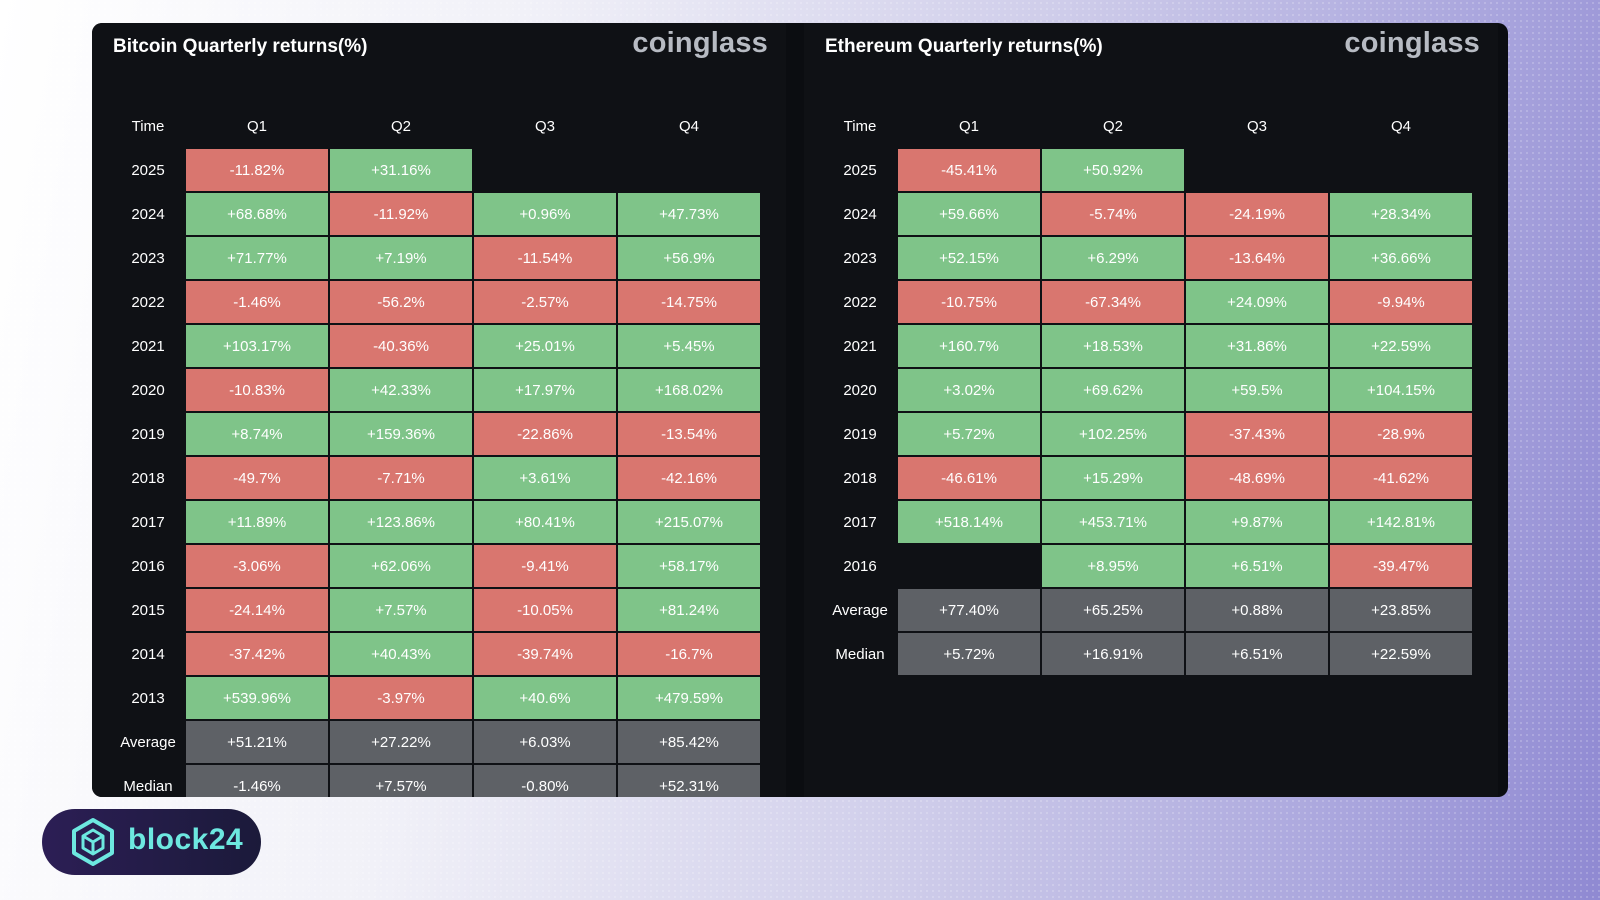  What do you see at coordinates (1113, 478) in the screenshot?
I see `return-cell: +15.29%` at bounding box center [1113, 478].